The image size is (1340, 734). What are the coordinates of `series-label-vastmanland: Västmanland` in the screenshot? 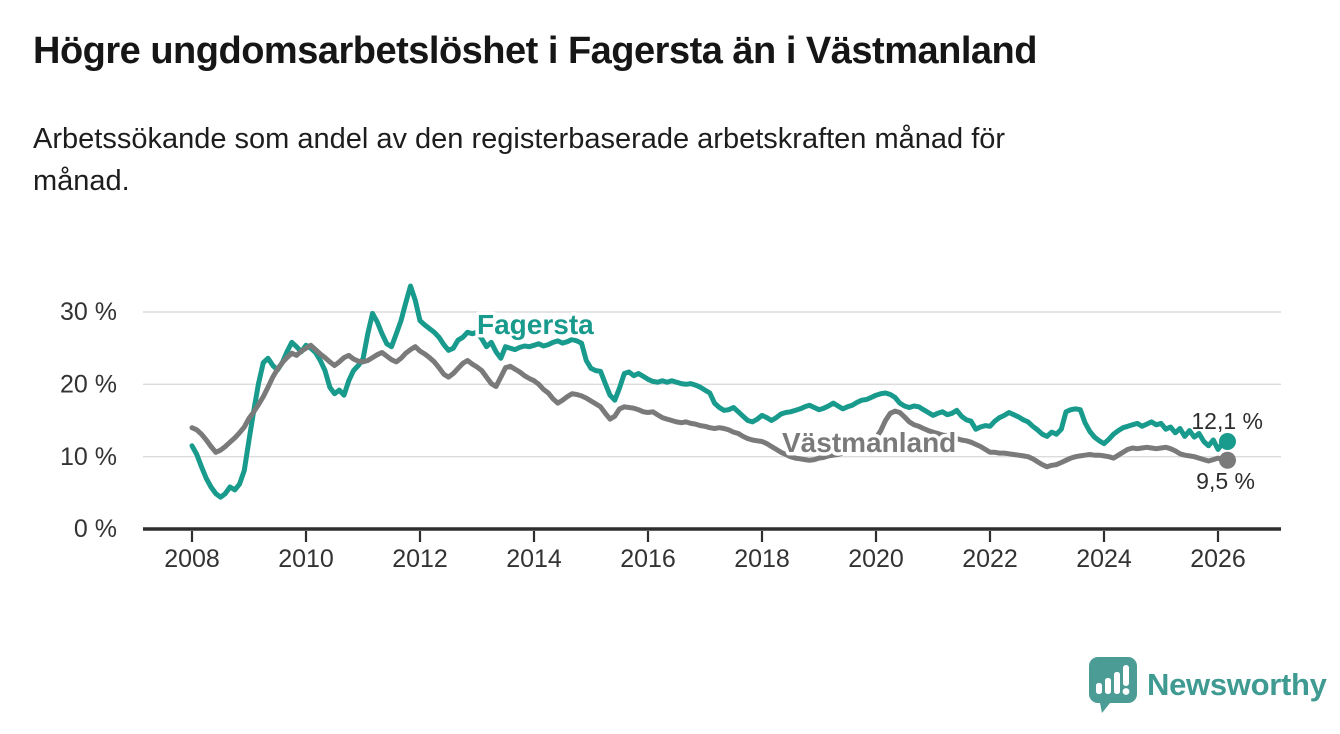 It's located at (869, 442).